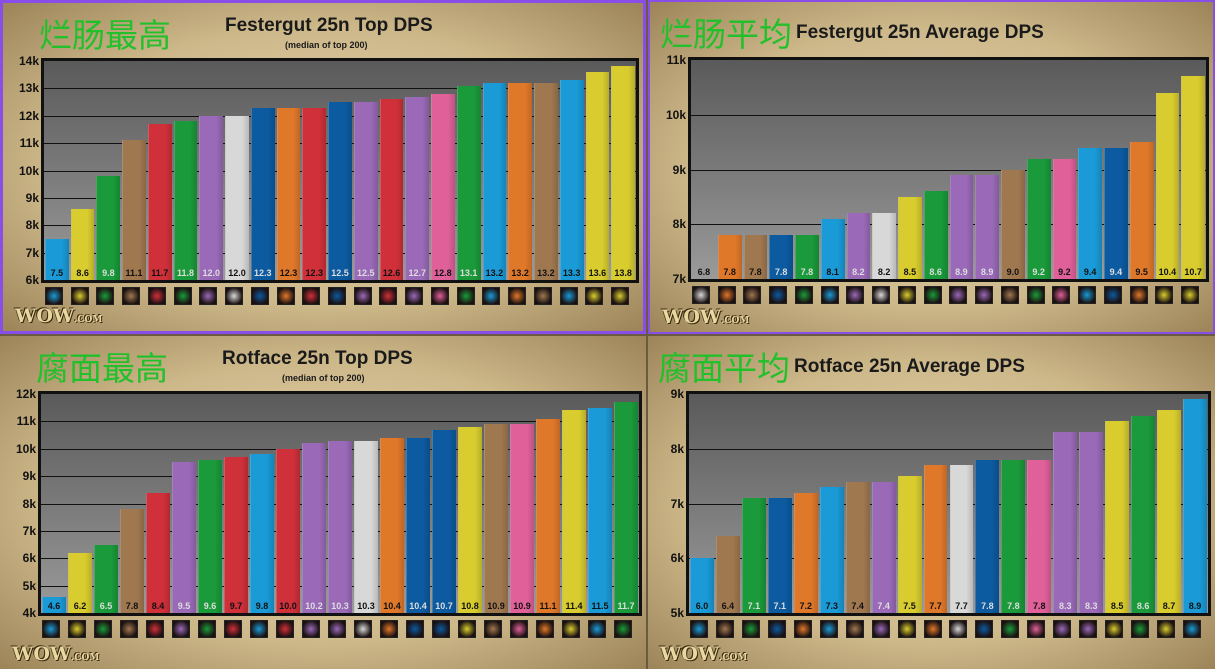 The width and height of the screenshot is (1215, 669). Describe the element at coordinates (571, 273) in the screenshot. I see `bar-value-label: 13.3` at that location.